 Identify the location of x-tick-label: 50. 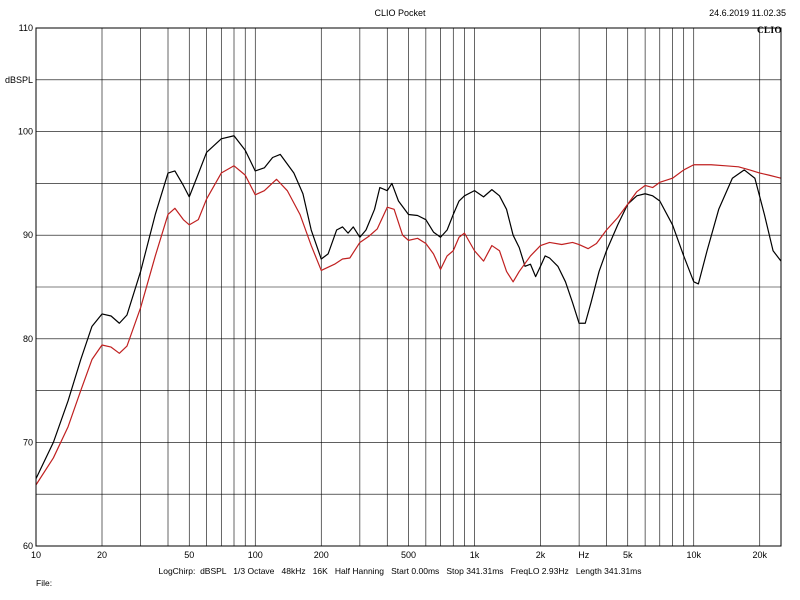
(189, 555).